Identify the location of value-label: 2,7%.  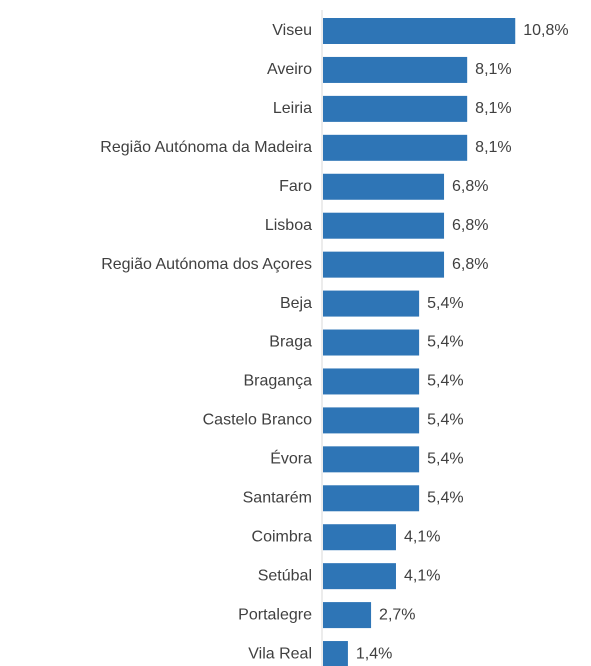
(397, 614).